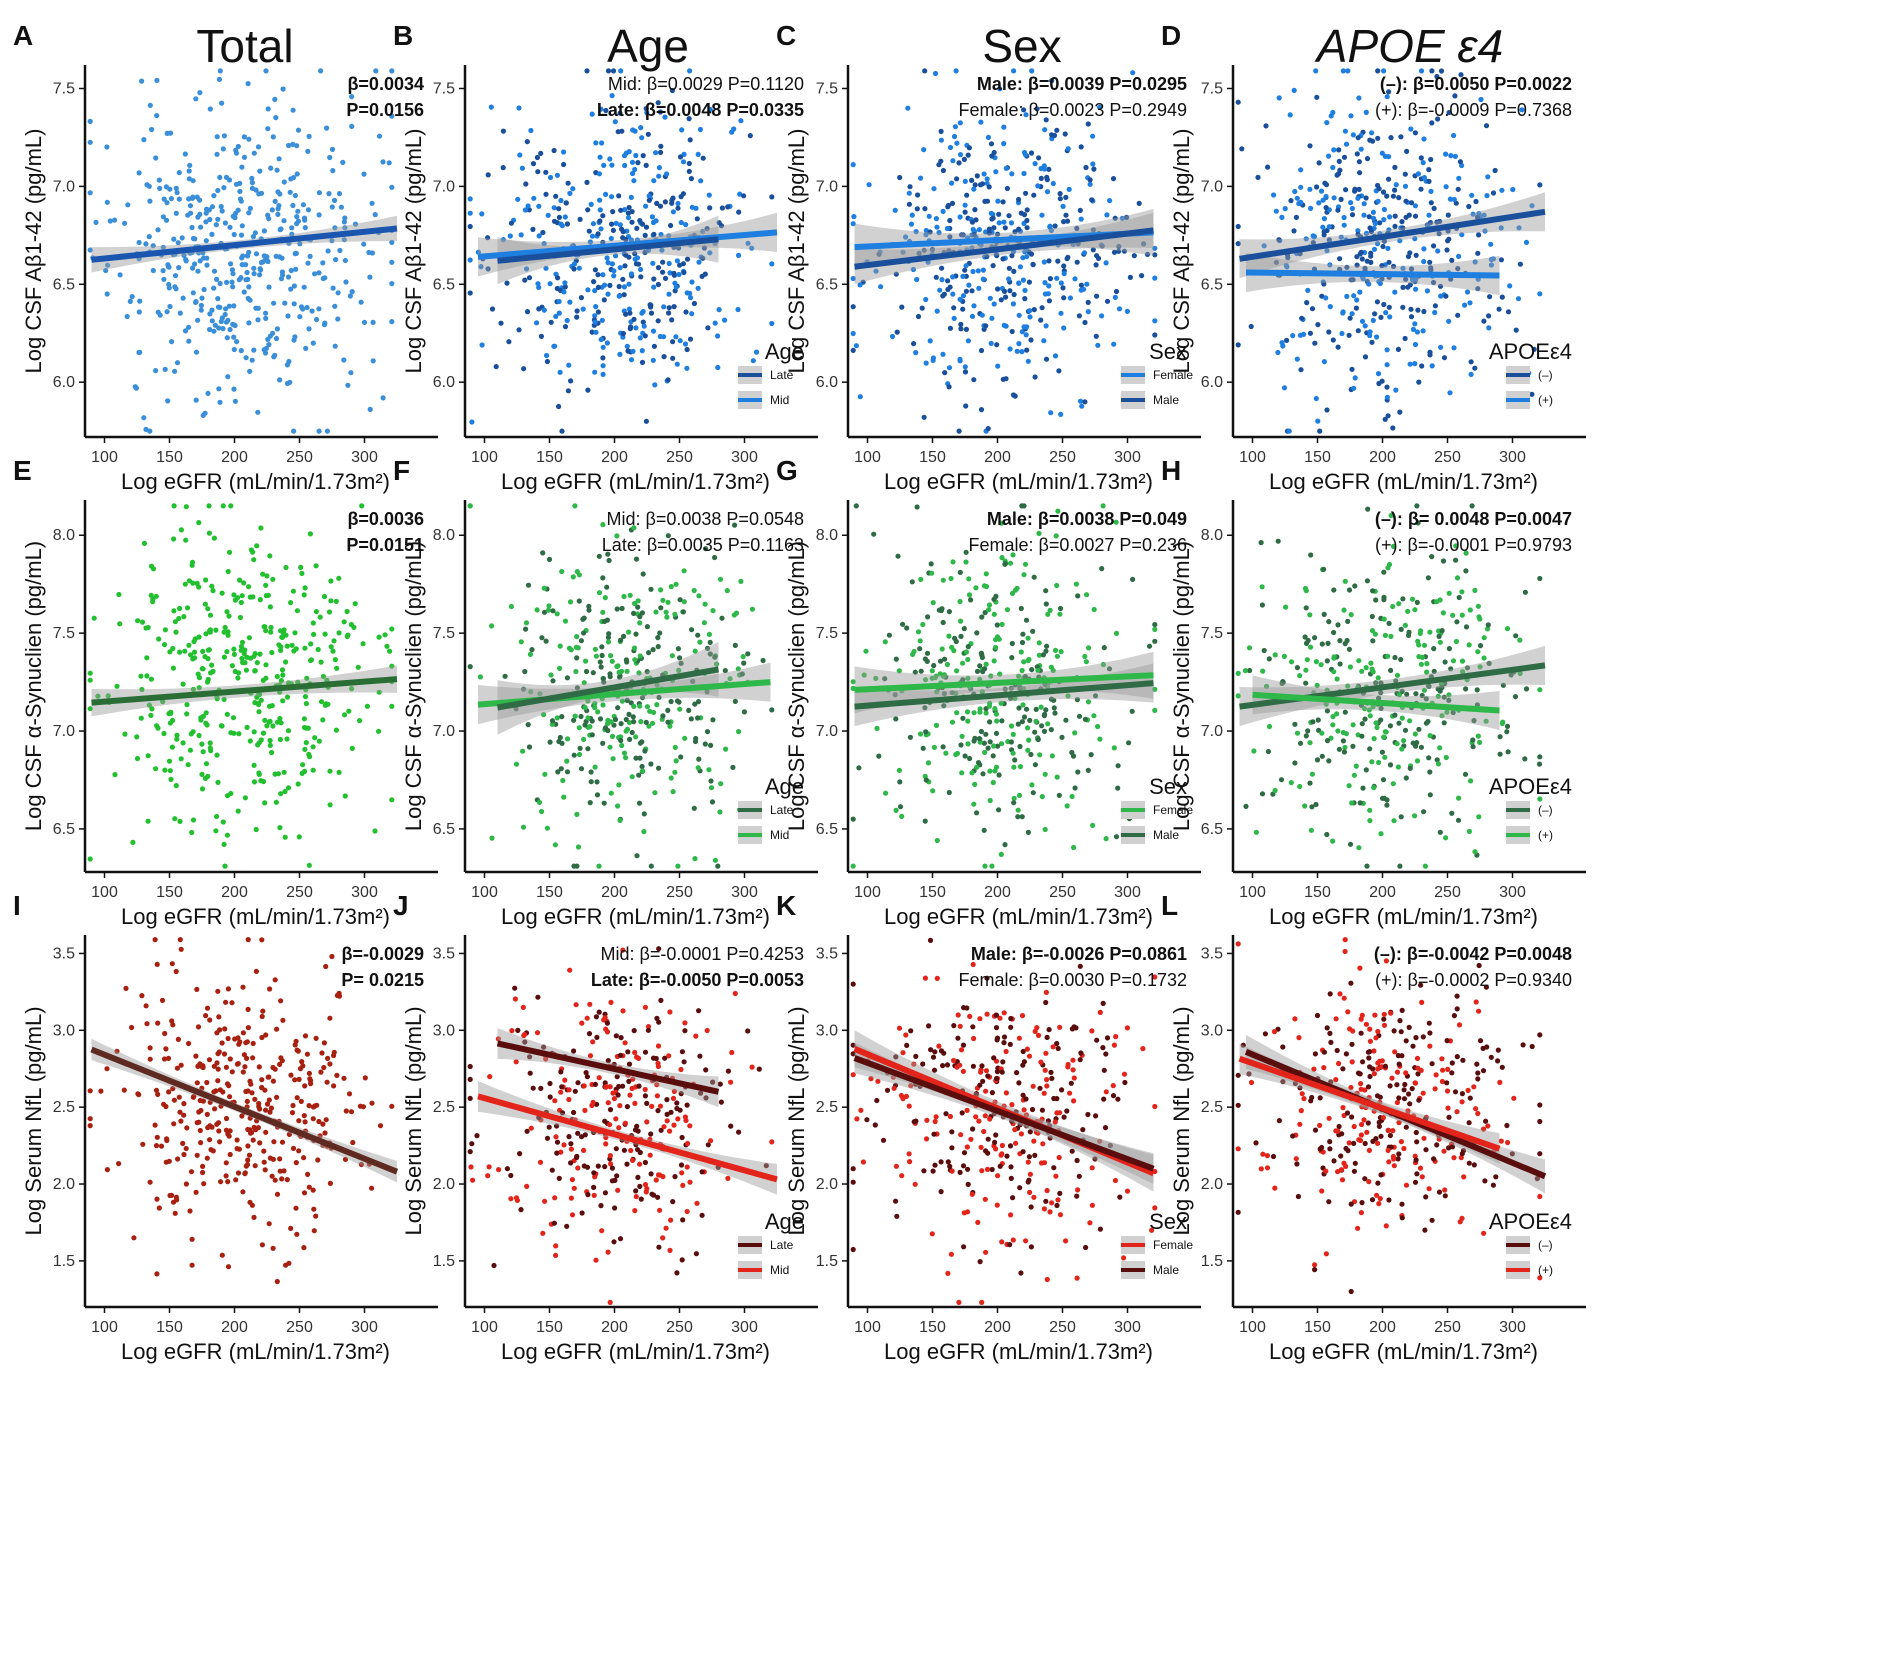 The height and width of the screenshot is (1658, 1901). What do you see at coordinates (706, 84) in the screenshot?
I see `stat-line: Mid: β=0.0029 P=0.1120` at bounding box center [706, 84].